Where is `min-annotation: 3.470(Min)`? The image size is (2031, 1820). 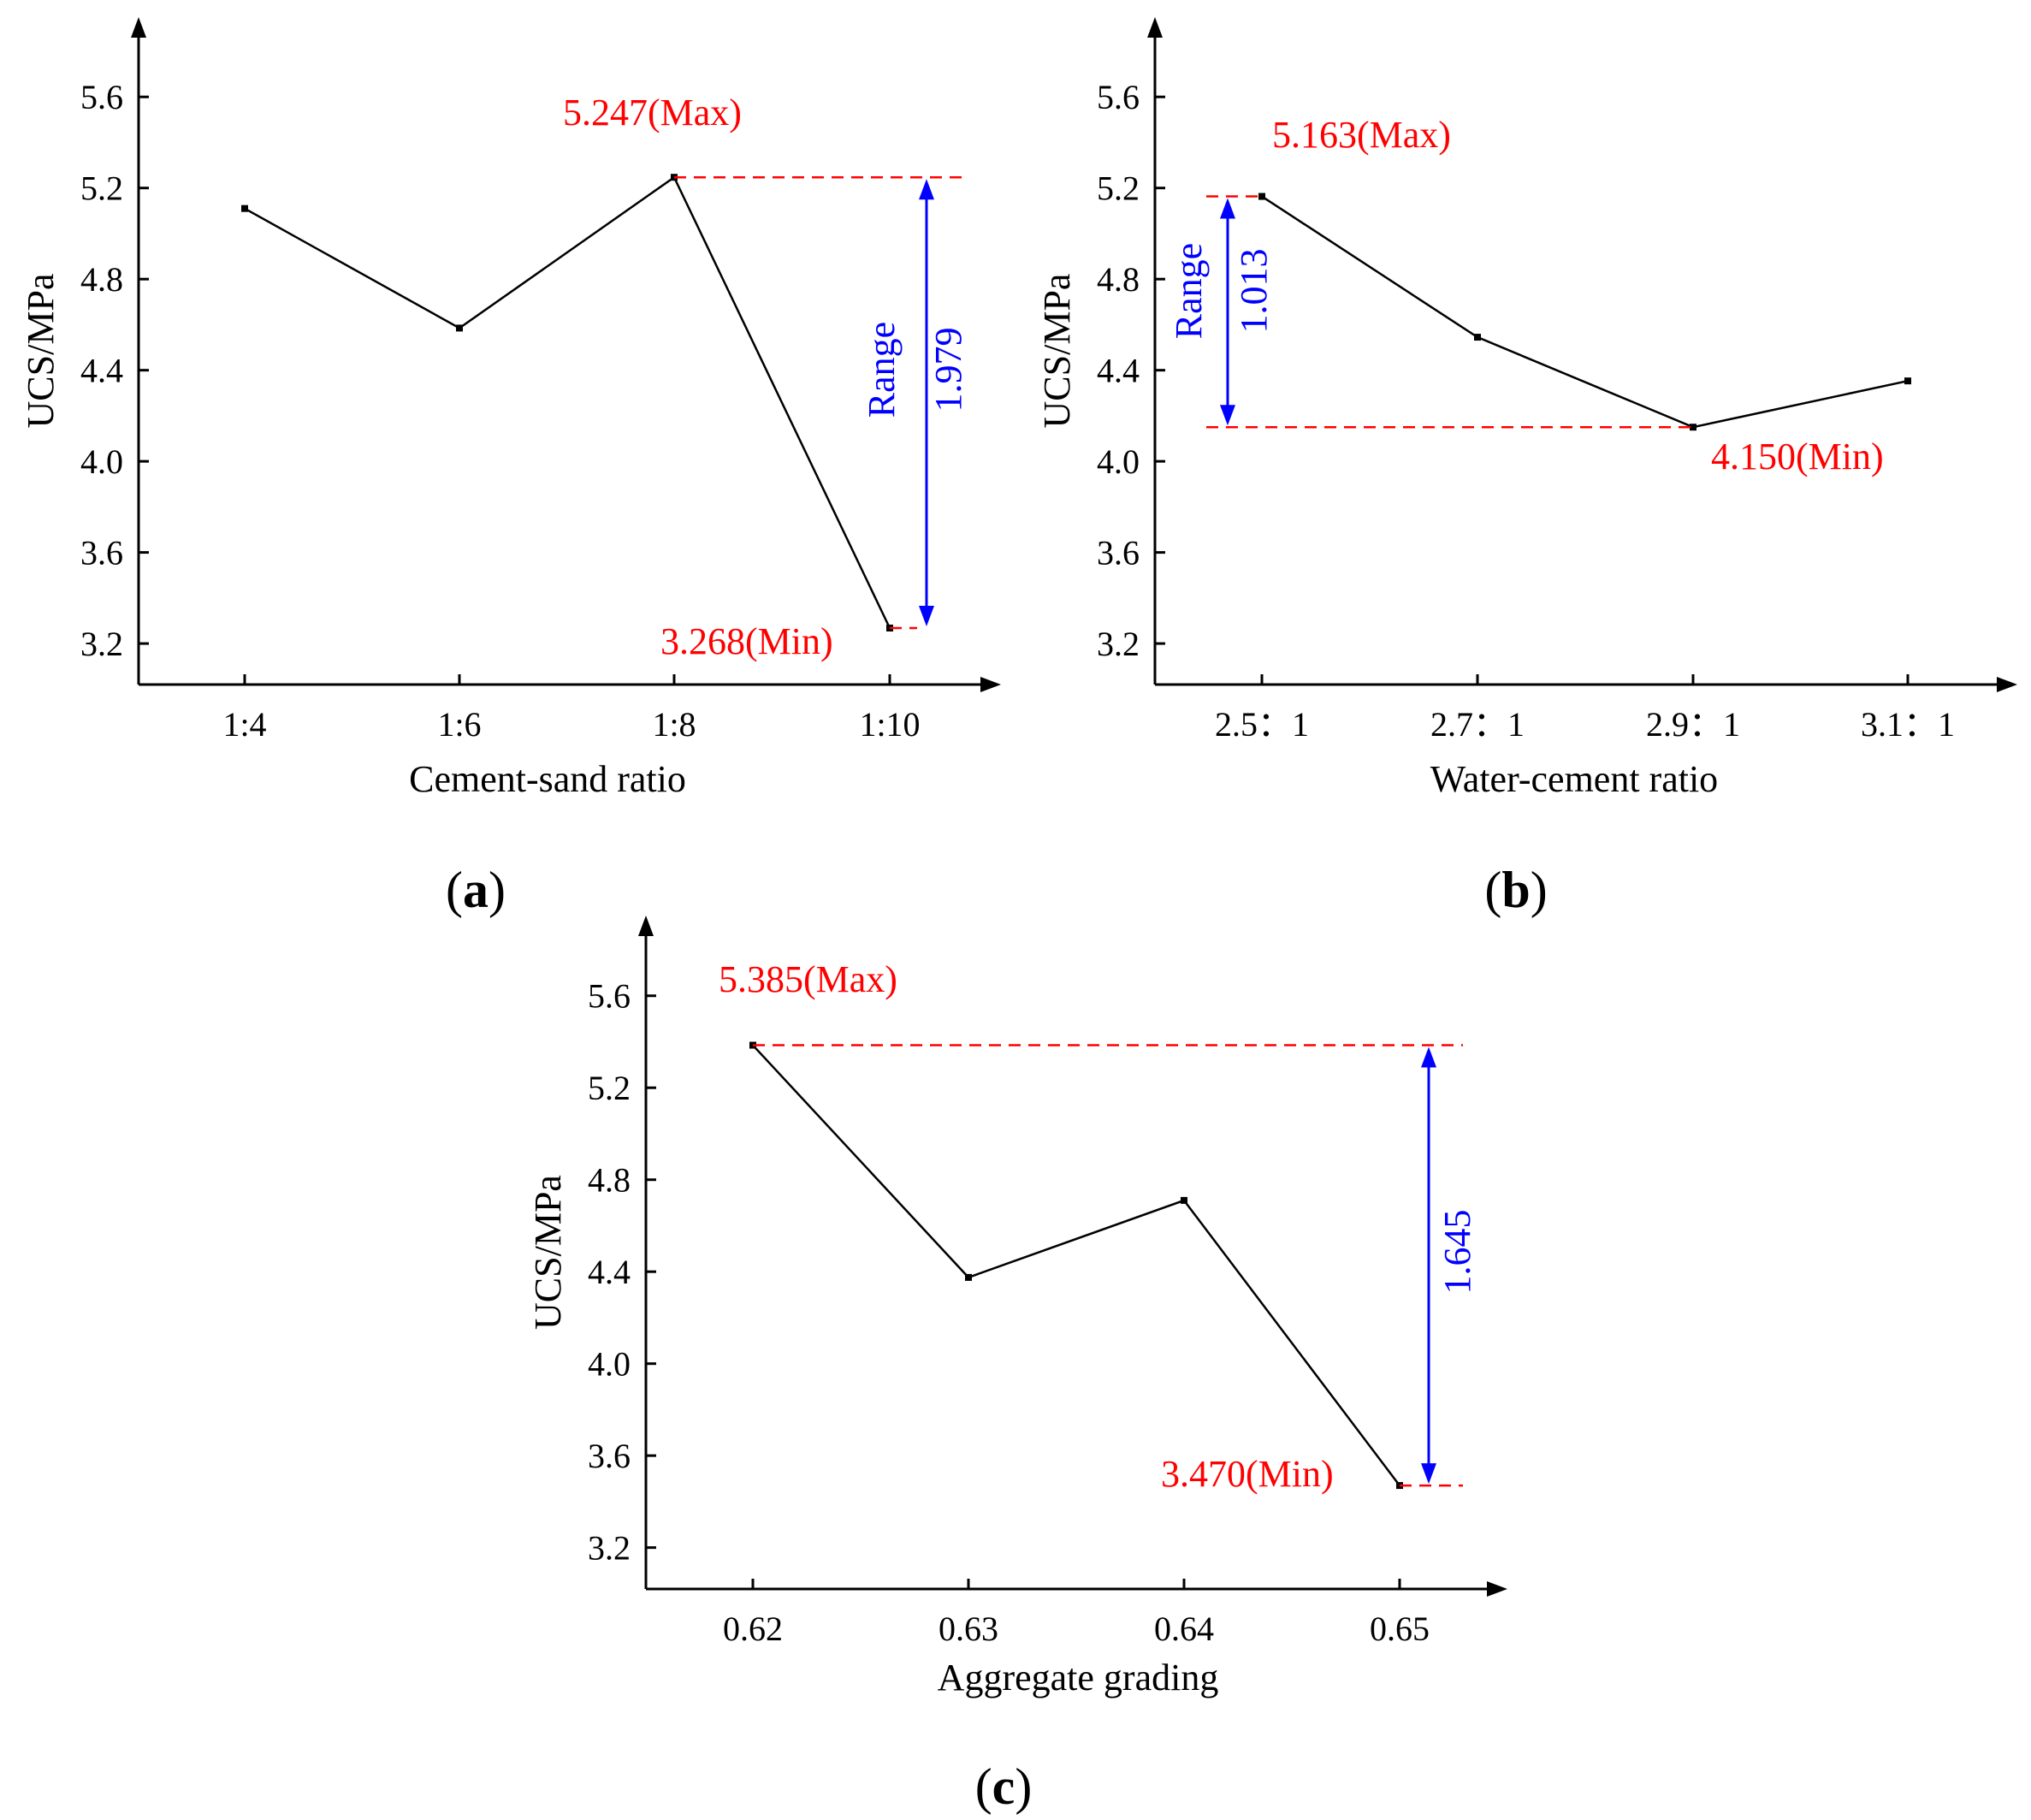
min-annotation: 3.470(Min) is located at coordinates (1247, 1474).